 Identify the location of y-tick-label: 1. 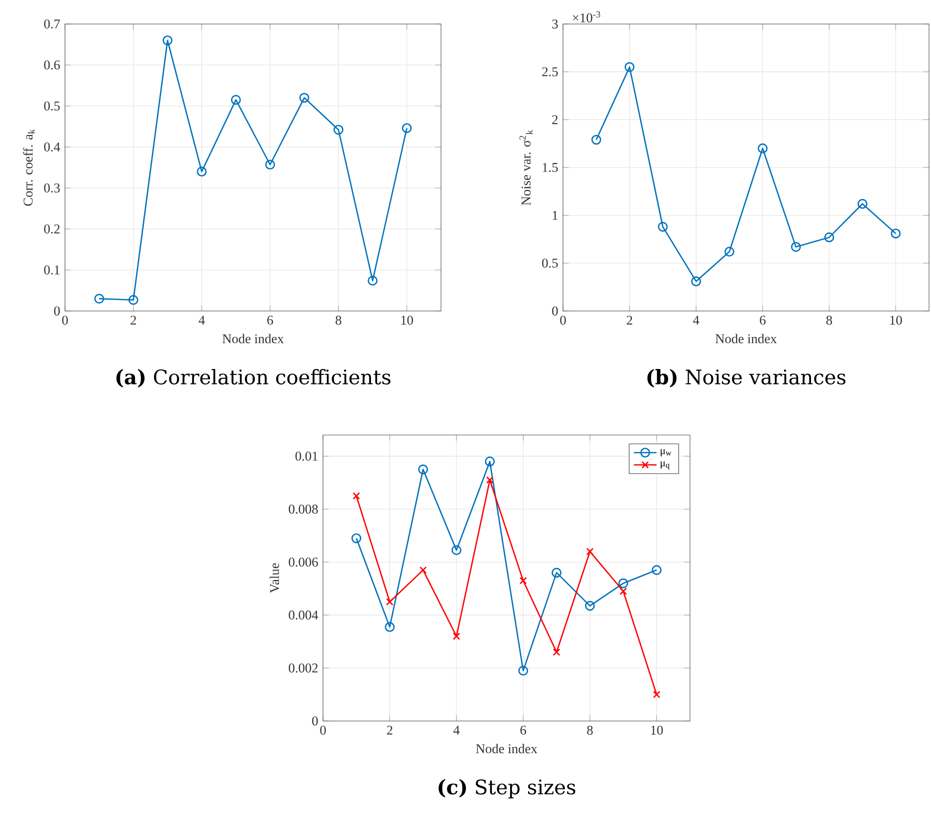
(555, 215).